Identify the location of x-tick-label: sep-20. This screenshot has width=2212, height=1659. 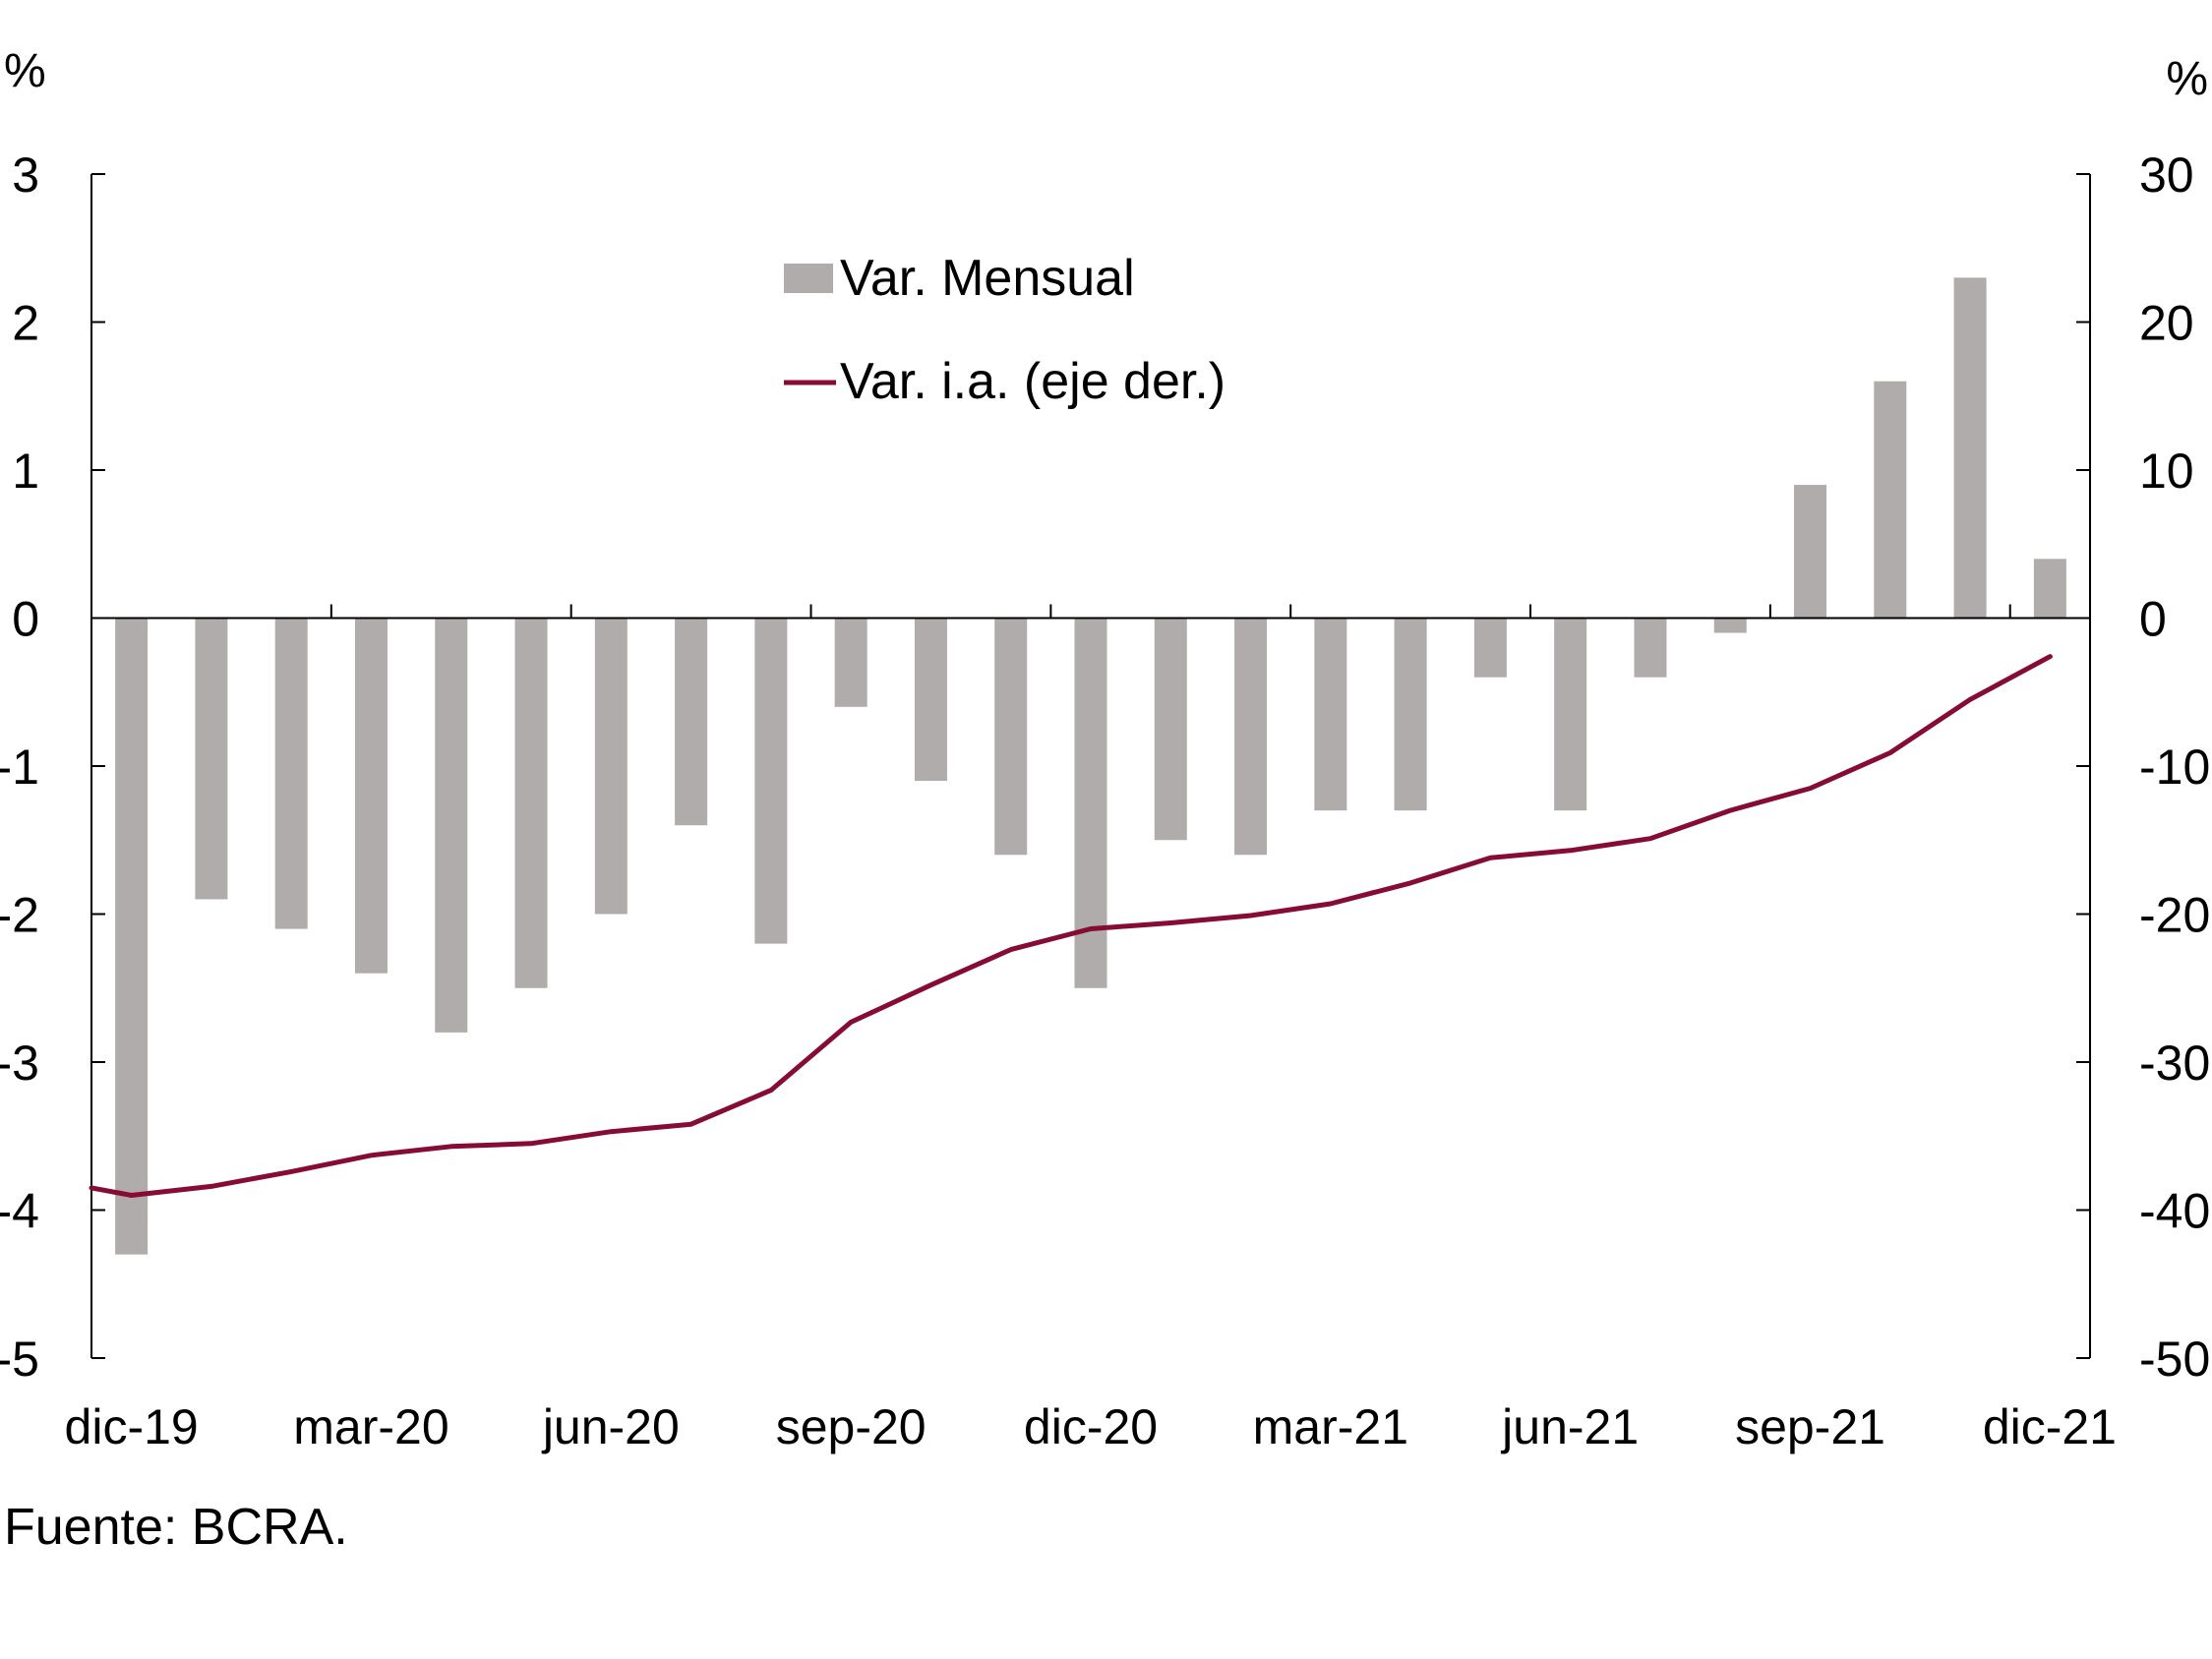
(851, 1426).